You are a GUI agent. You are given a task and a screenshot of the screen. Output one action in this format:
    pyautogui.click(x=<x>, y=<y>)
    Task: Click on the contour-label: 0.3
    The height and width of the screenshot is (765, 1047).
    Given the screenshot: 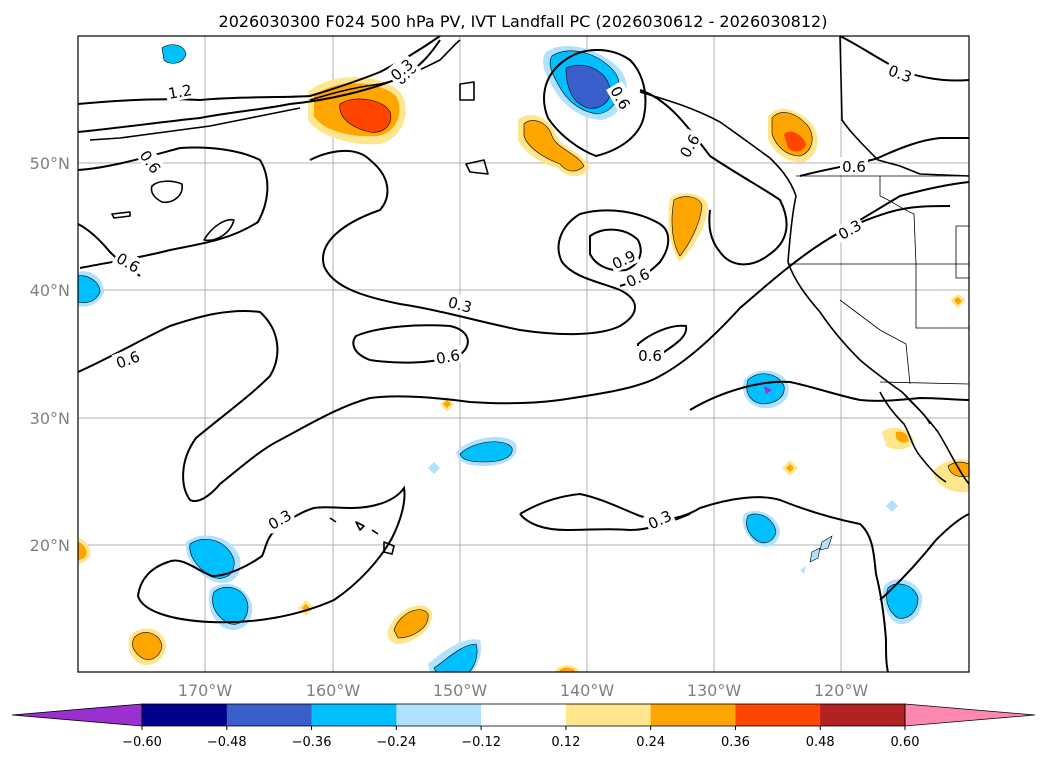 What is the action you would take?
    pyautogui.click(x=460, y=305)
    